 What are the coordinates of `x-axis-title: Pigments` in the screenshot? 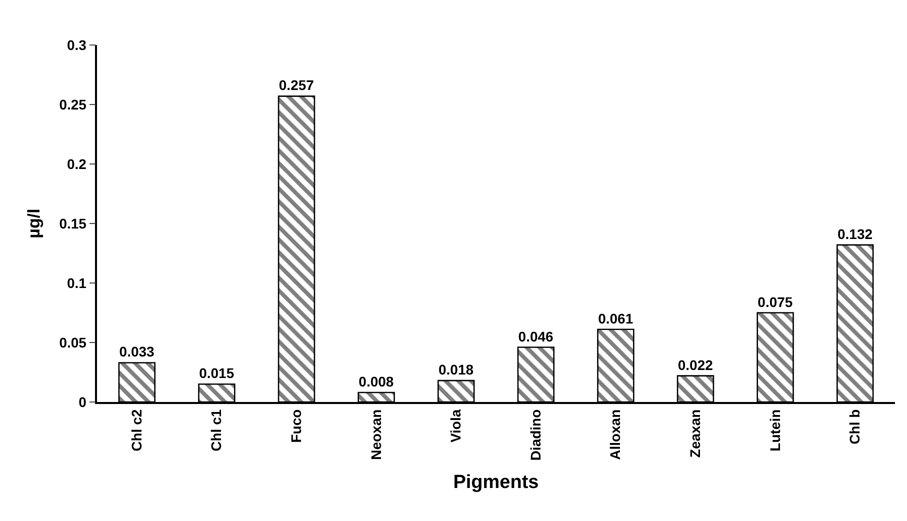 It's located at (496, 482).